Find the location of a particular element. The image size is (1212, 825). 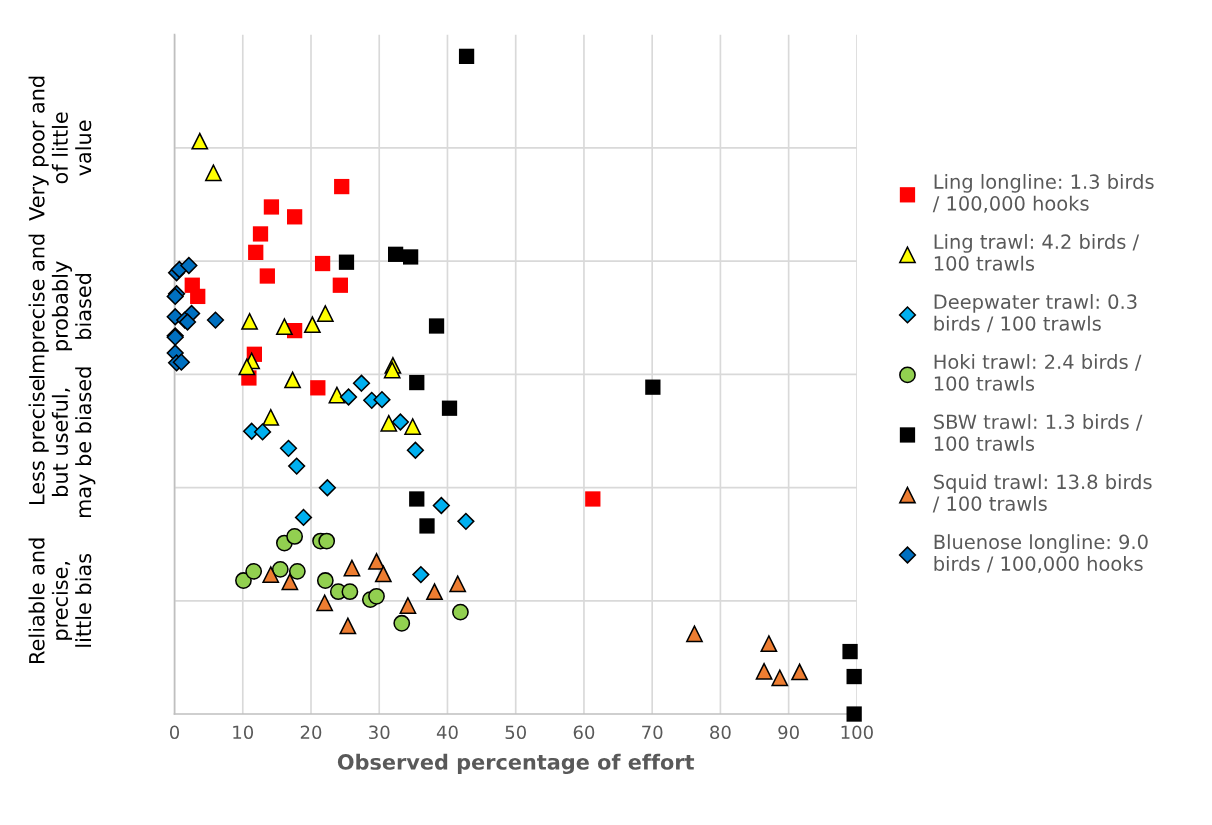

x-tick-label: 30 is located at coordinates (379, 732).